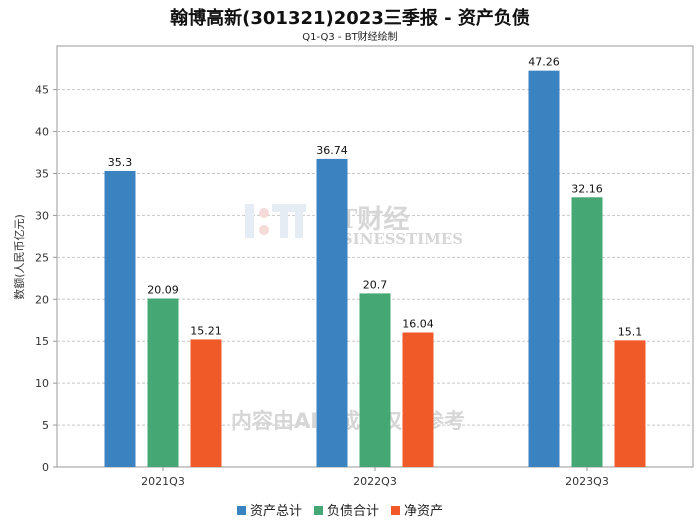  Describe the element at coordinates (42, 383) in the screenshot. I see `y-tick-label: 10` at that location.